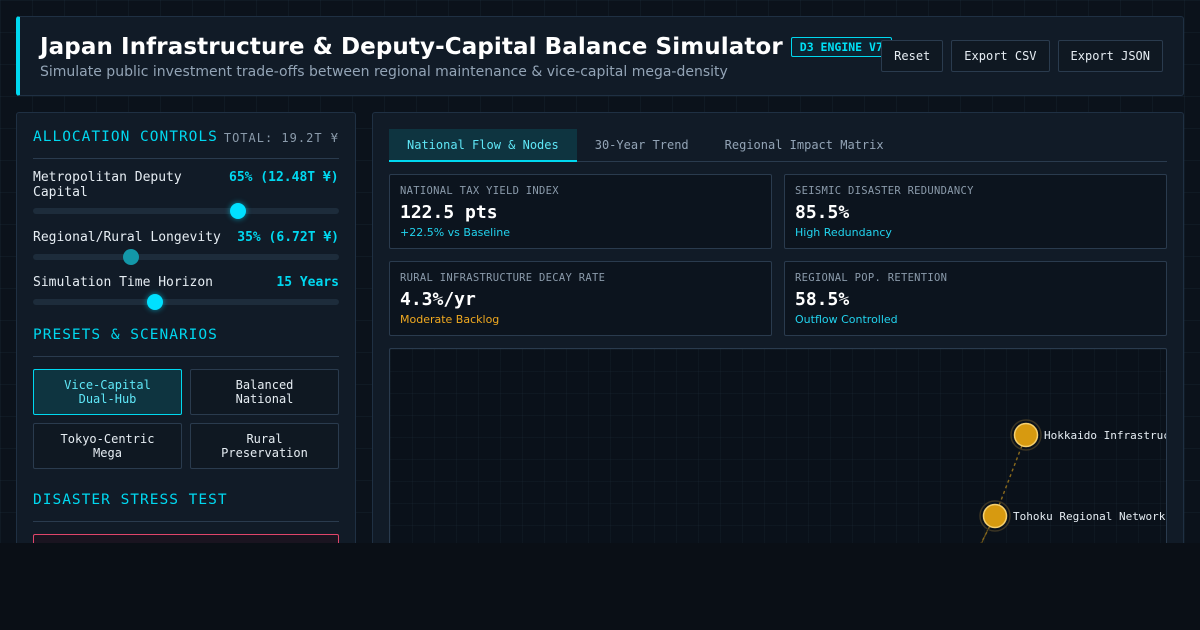 This screenshot has height=630, width=1200. Describe the element at coordinates (846, 319) in the screenshot. I see `kpi-note: Outflow Controlled` at that location.